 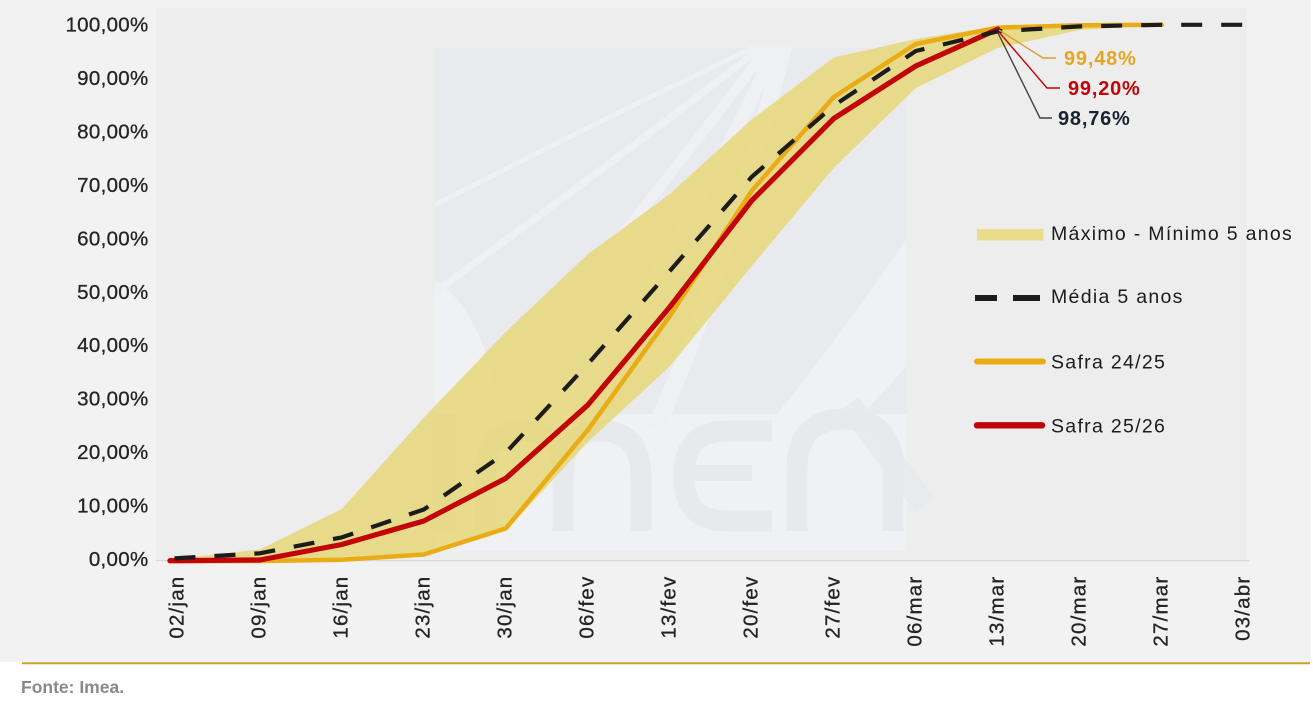 I want to click on svg-text: Máximo - Mínimo 5 anos, so click(x=1172, y=234).